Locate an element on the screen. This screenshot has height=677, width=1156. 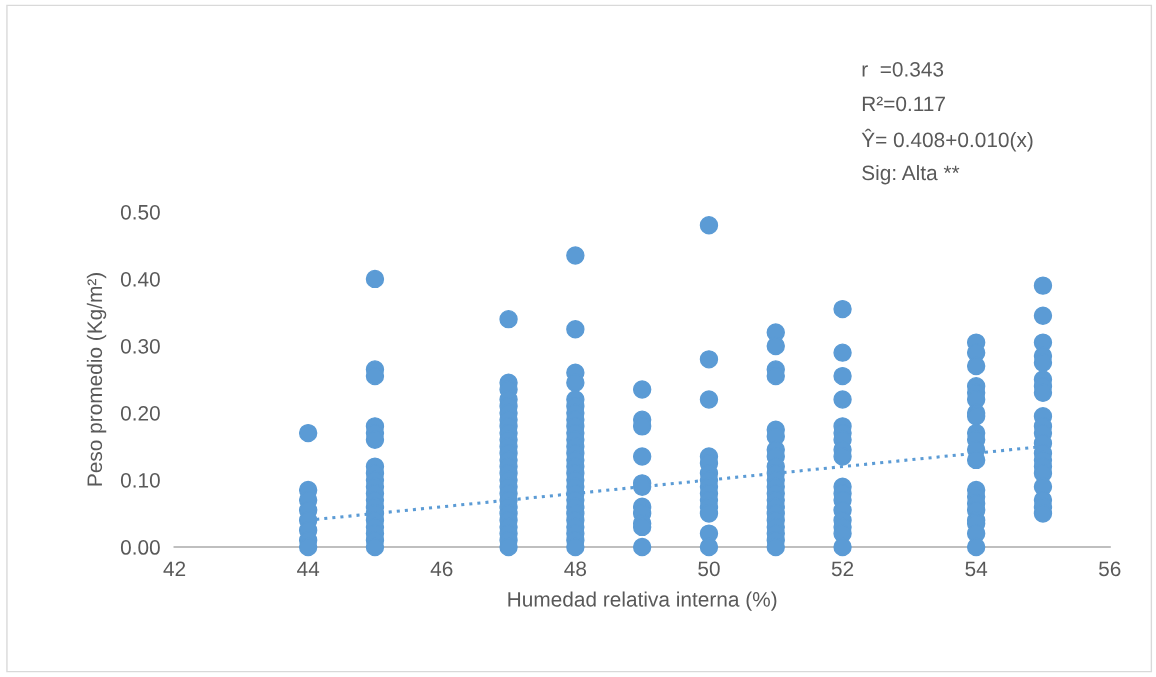
x-tick-label: 46 is located at coordinates (441, 569).